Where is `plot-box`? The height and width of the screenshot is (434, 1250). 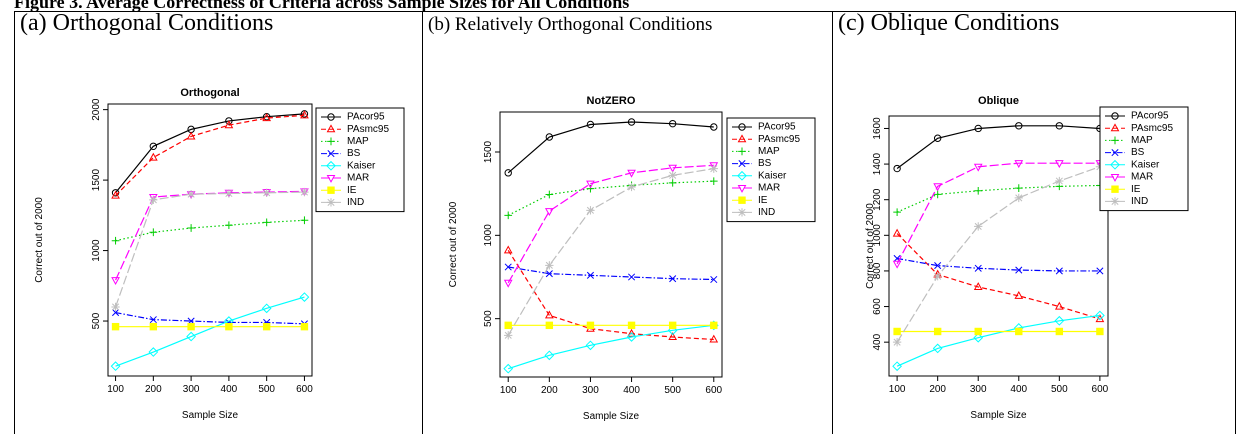 plot-box is located at coordinates (611, 244).